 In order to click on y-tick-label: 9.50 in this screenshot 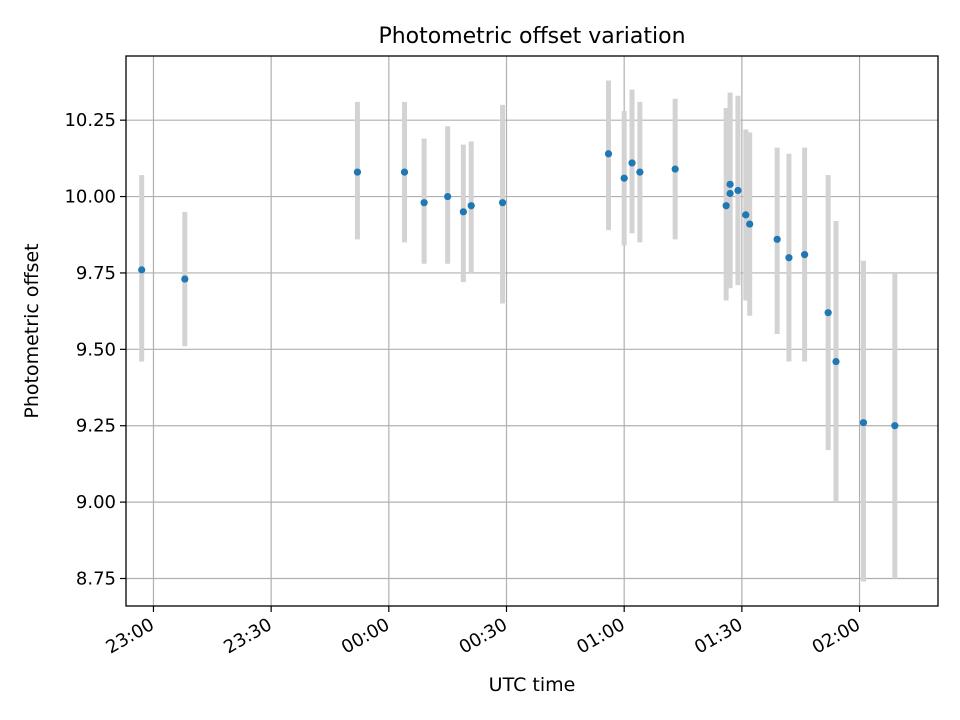, I will do `click(96, 349)`.